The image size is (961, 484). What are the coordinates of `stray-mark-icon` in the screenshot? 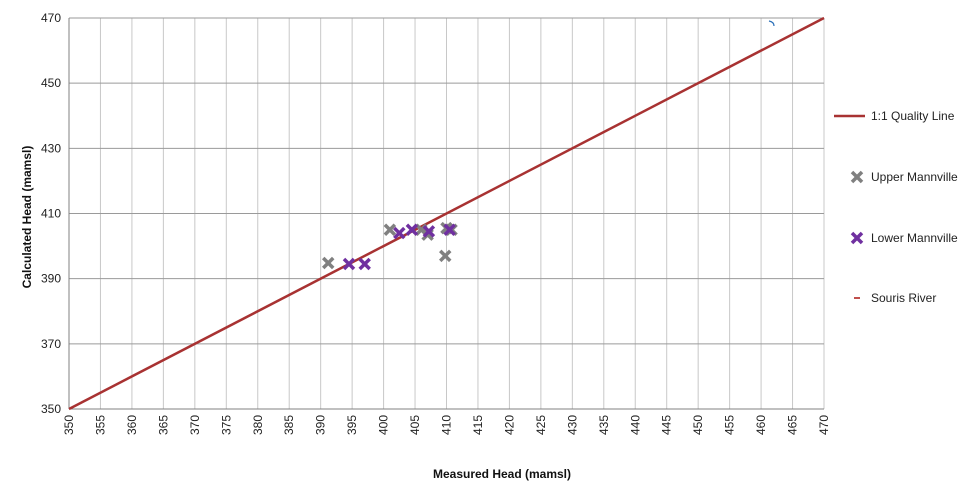 It's located at (771, 23).